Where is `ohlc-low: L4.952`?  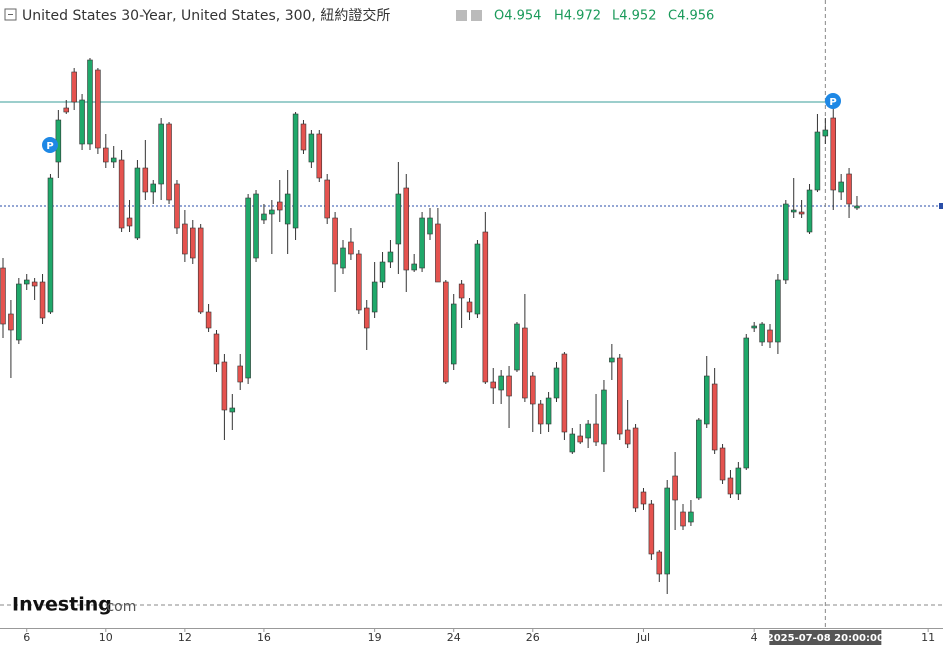 ohlc-low: L4.952 is located at coordinates (634, 16).